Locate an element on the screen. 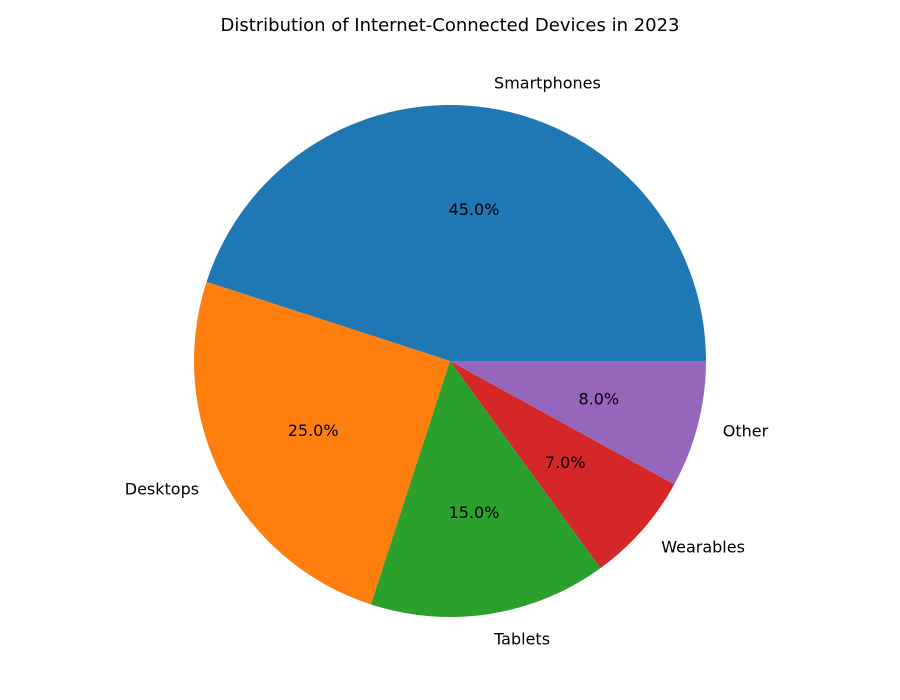 The width and height of the screenshot is (900, 700). pie-slice-tablets is located at coordinates (485, 489).